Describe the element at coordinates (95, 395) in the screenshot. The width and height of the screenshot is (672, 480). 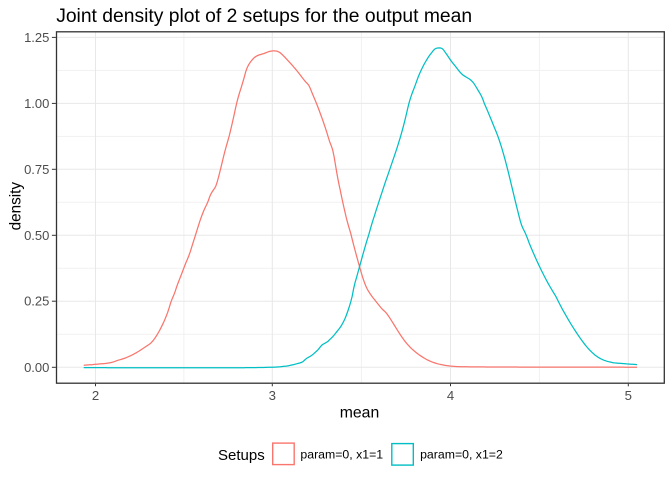
I see `svg-text: 2` at that location.